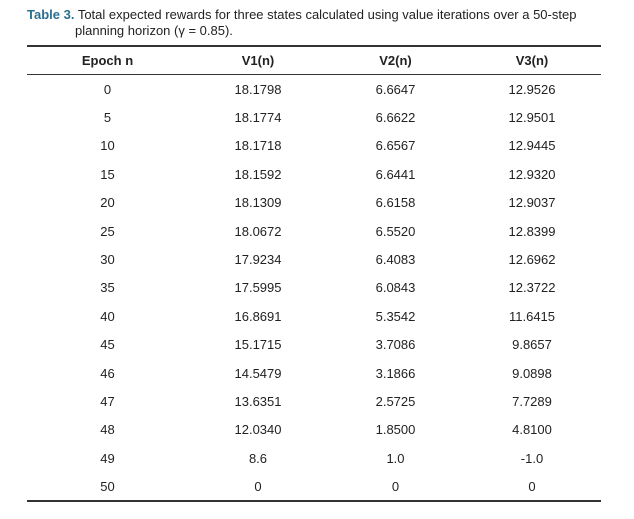 The image size is (634, 519). What do you see at coordinates (395, 118) in the screenshot?
I see `cell-v2: 6.6622` at bounding box center [395, 118].